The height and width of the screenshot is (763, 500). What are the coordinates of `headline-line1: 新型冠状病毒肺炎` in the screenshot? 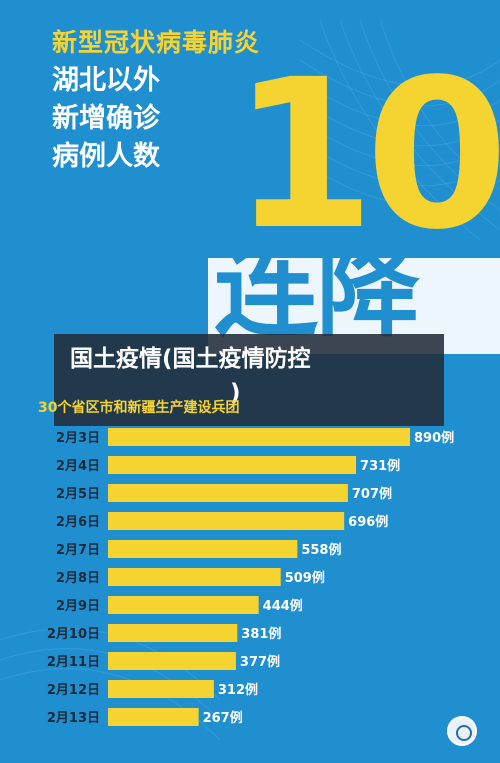 It's located at (156, 42).